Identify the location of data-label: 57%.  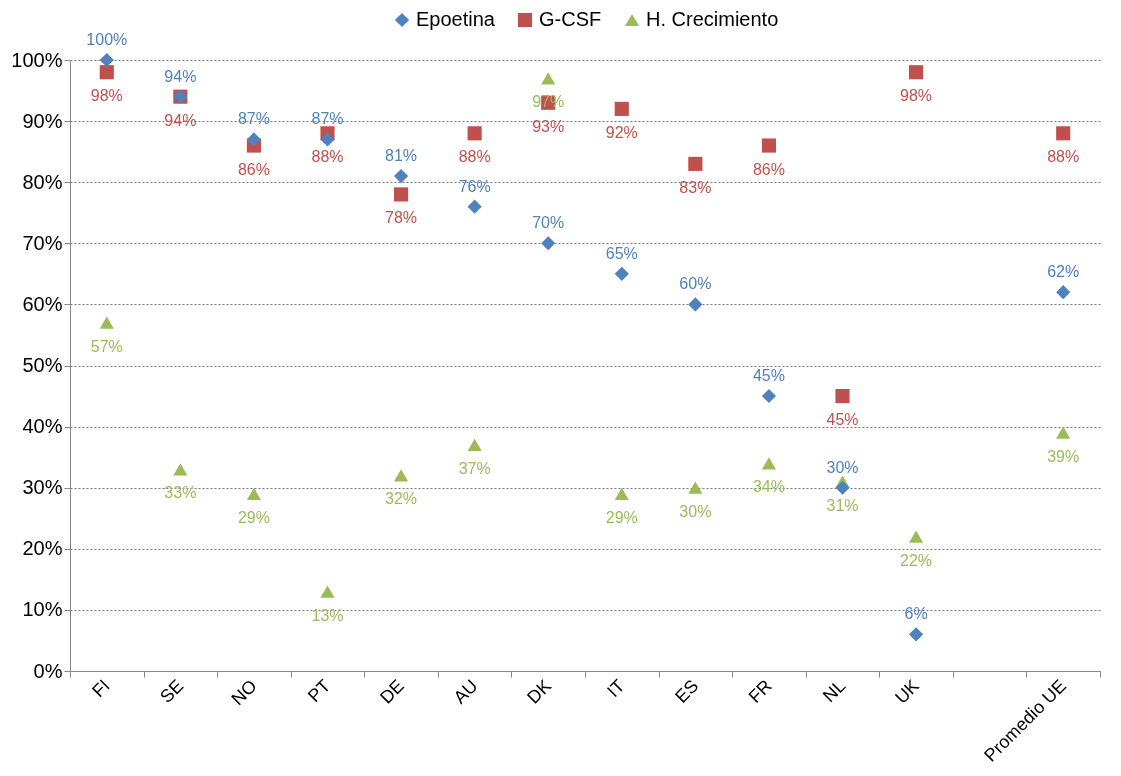
(106, 346).